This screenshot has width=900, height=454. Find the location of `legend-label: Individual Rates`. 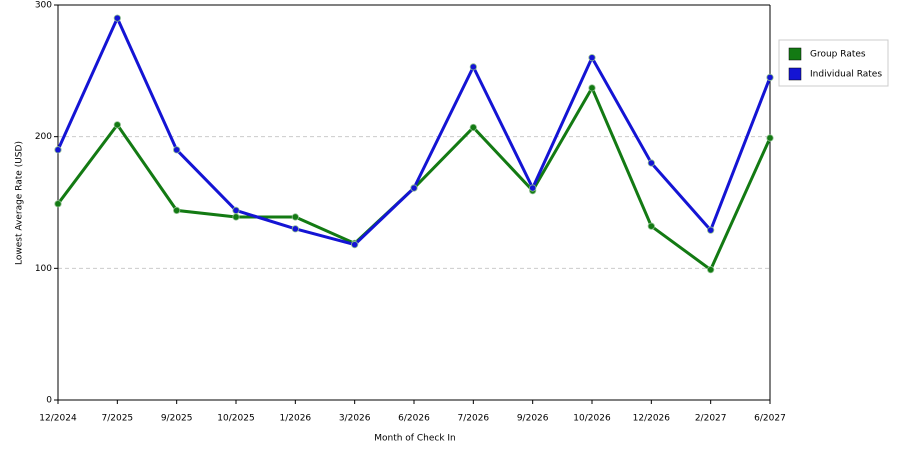

legend-label: Individual Rates is located at coordinates (846, 75).